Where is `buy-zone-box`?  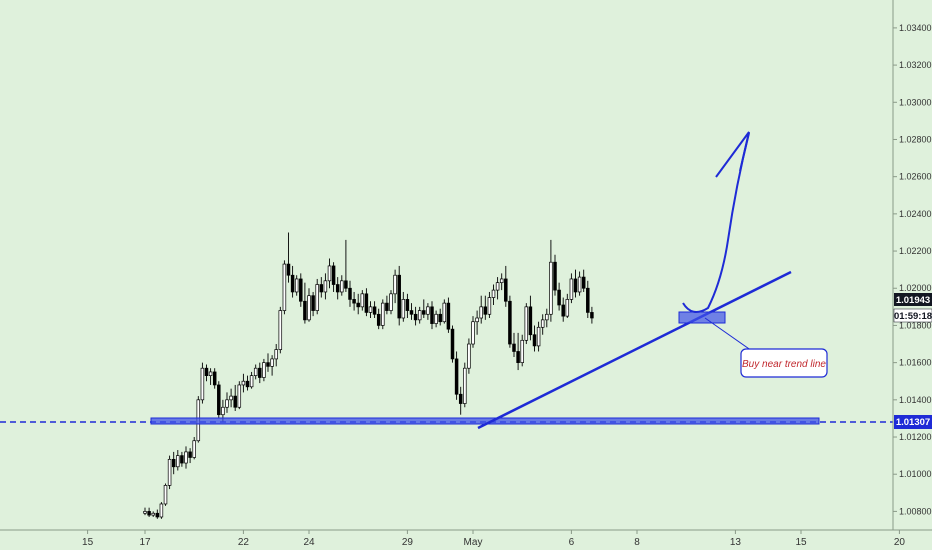 buy-zone-box is located at coordinates (702, 317).